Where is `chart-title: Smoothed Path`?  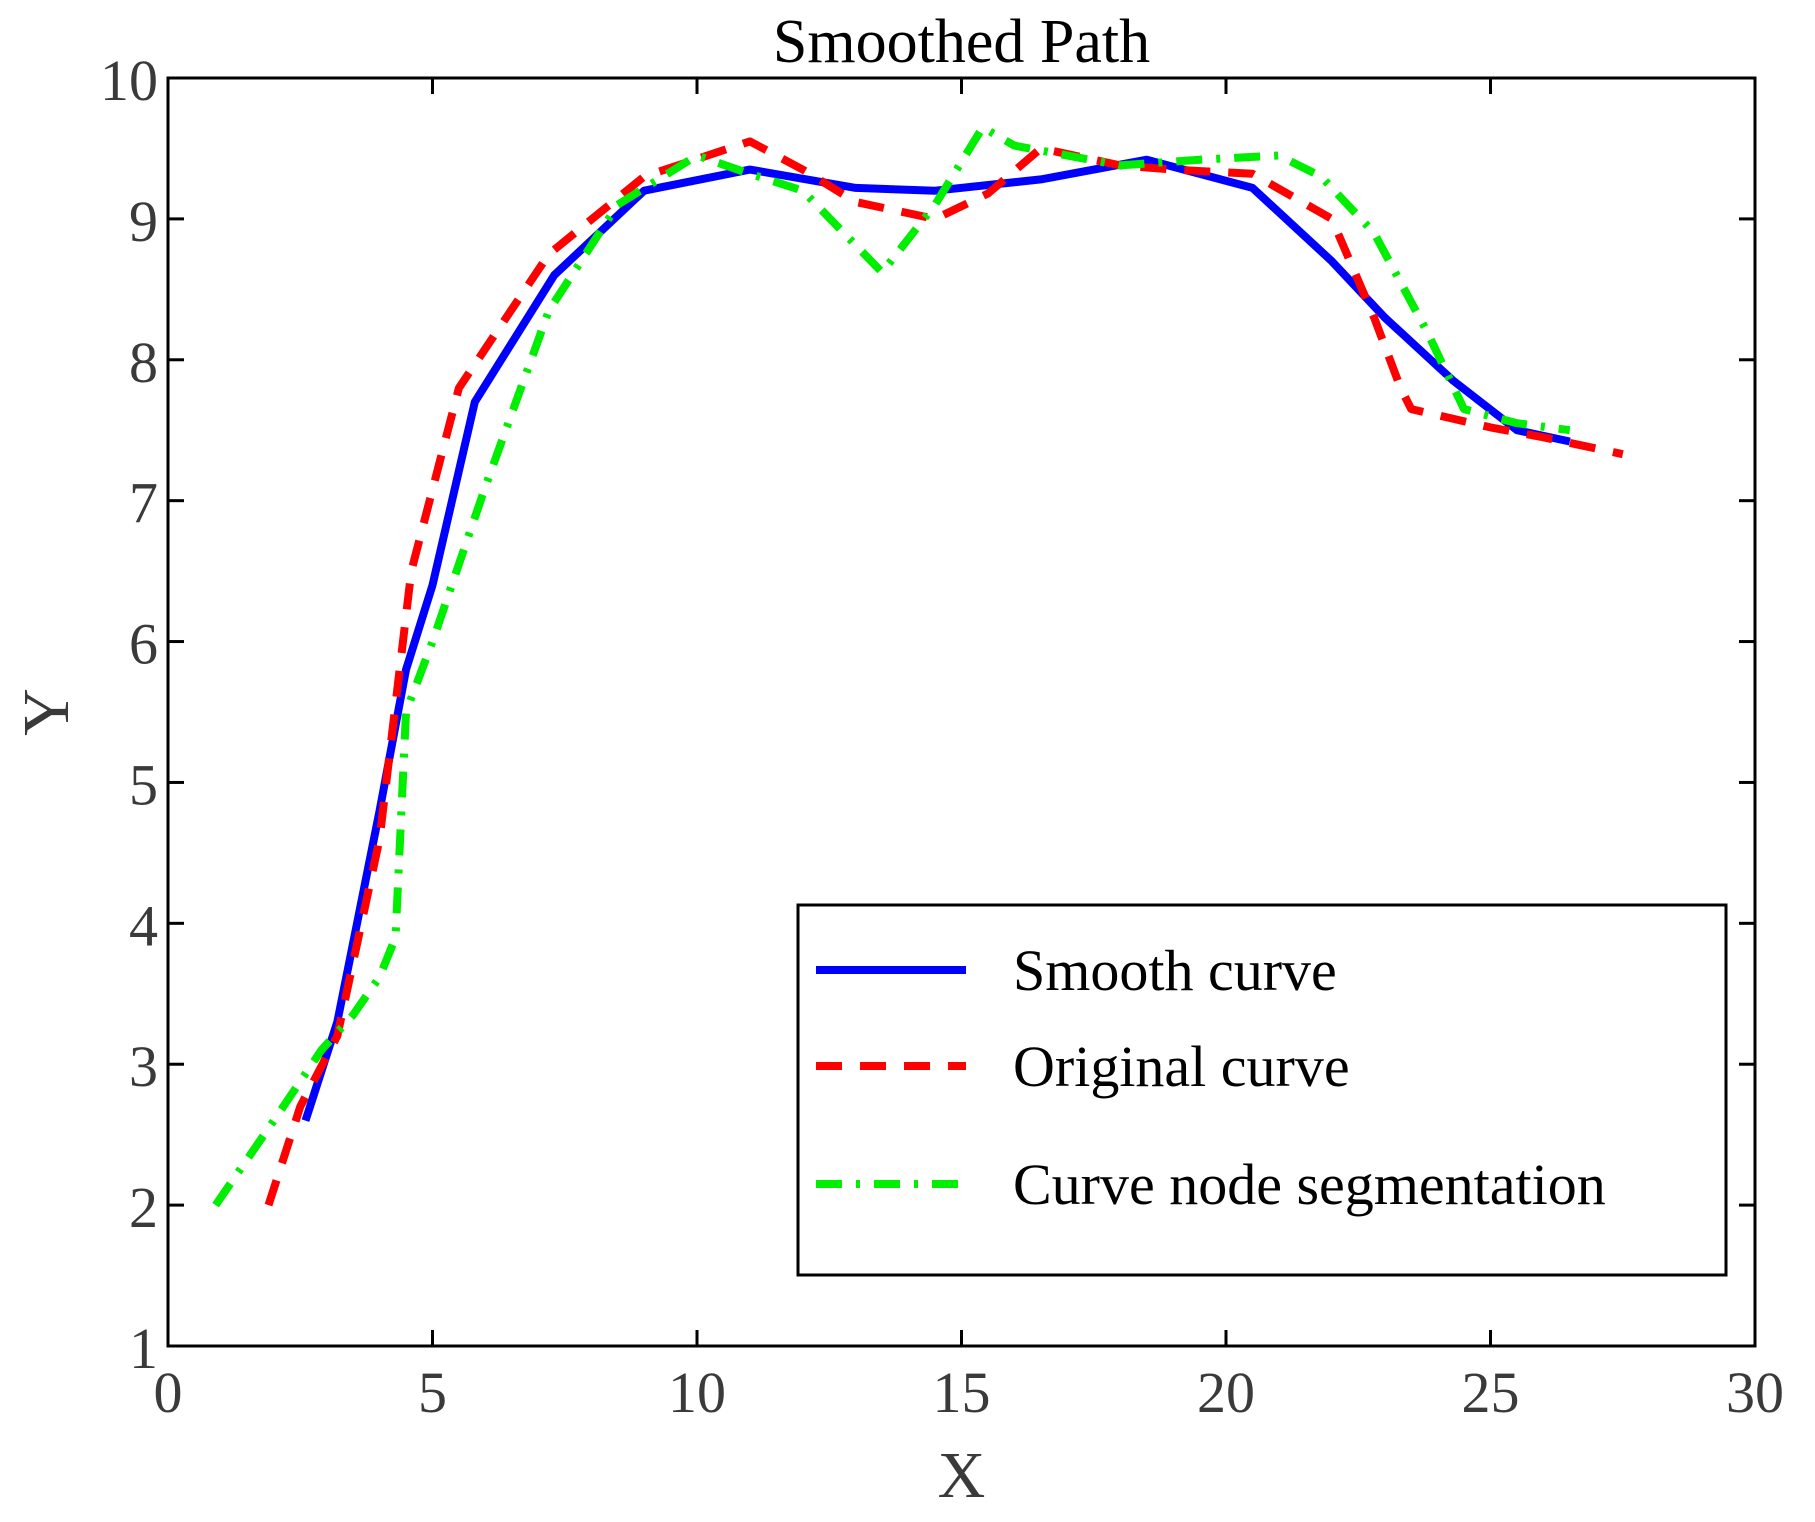 chart-title: Smoothed Path is located at coordinates (961, 42).